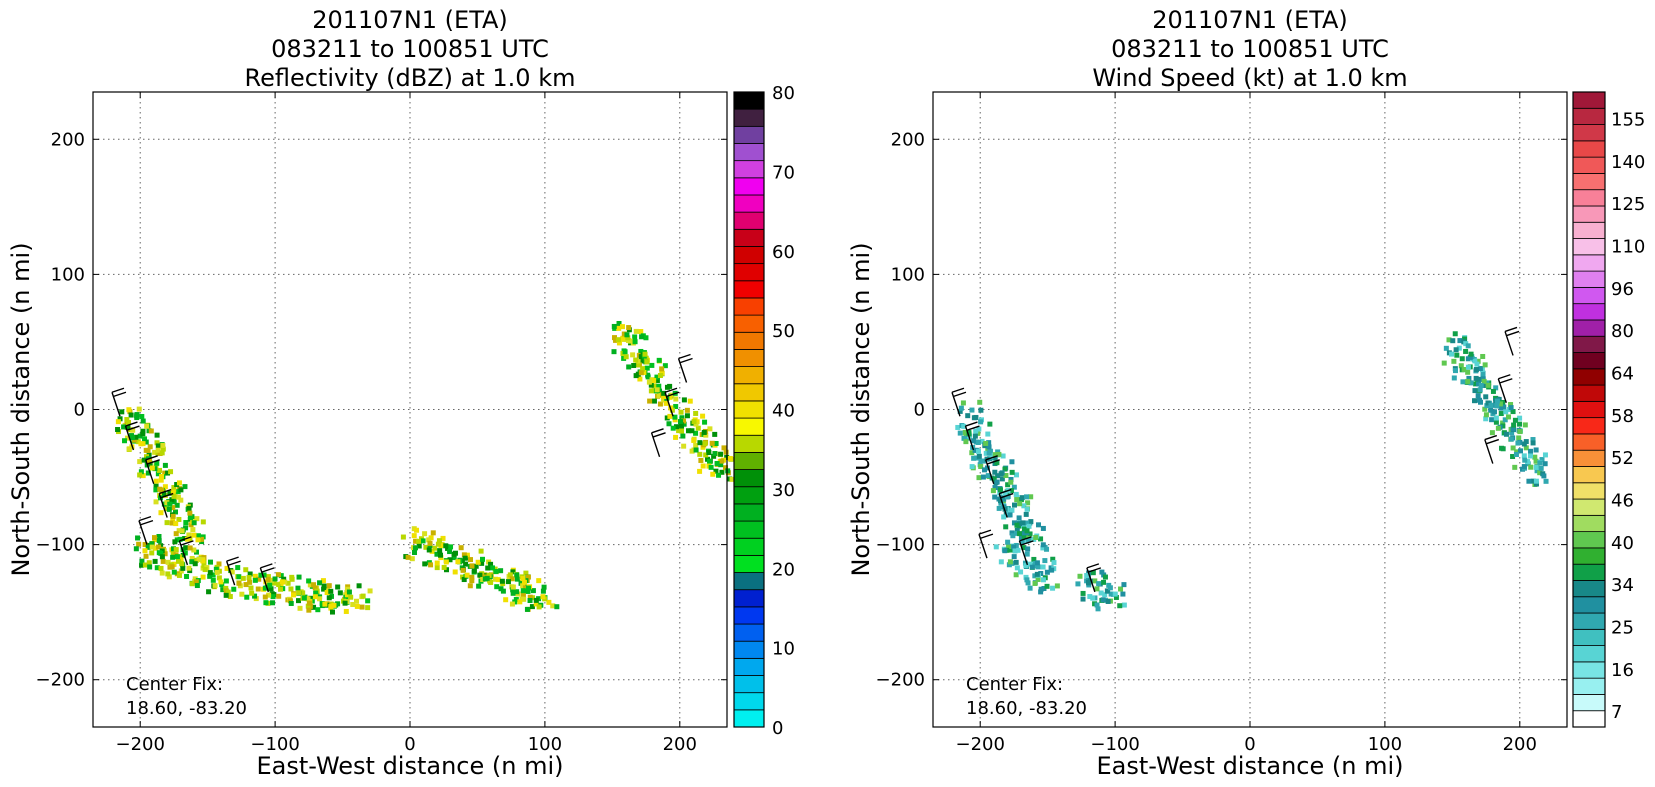  I want to click on y-tick-label: −100, so click(60, 545).